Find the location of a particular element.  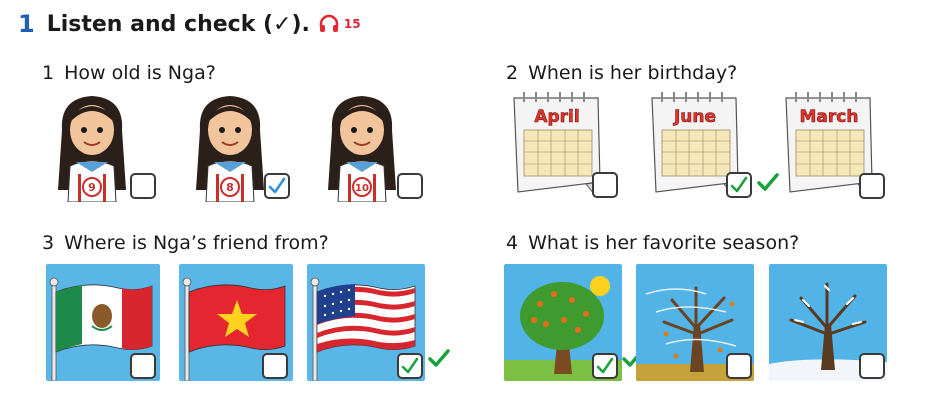

option-girl-age-8: 8 is located at coordinates (230, 146).